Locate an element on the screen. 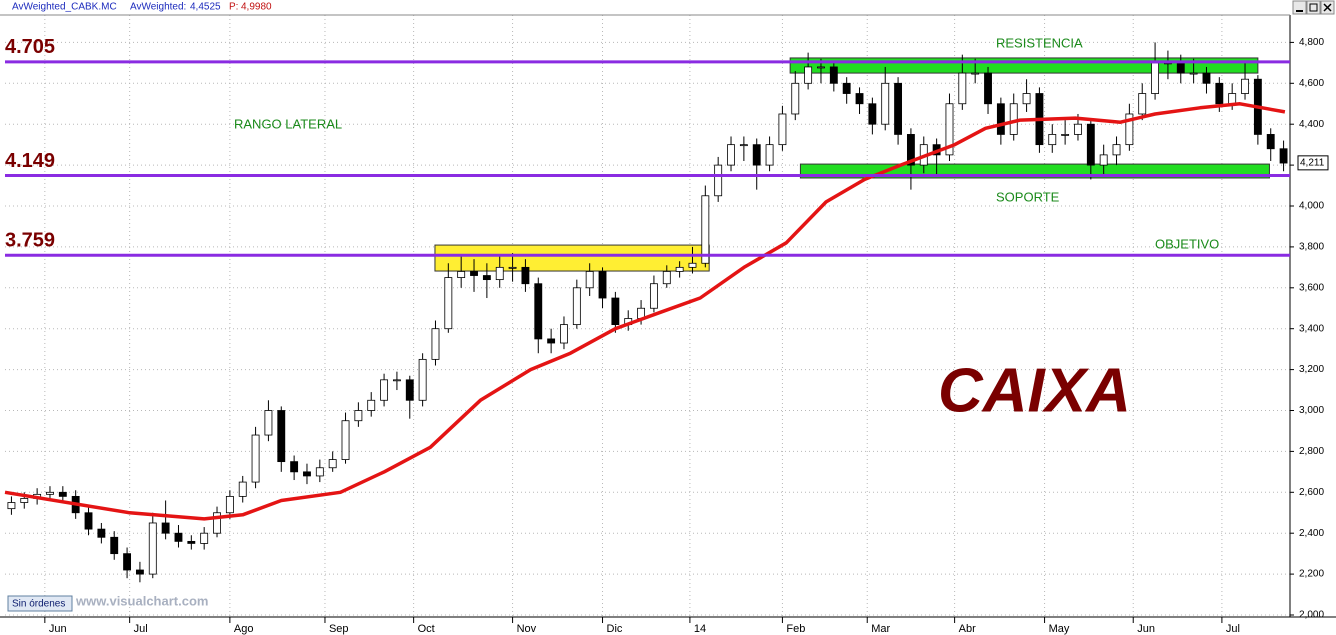 This screenshot has width=1336, height=635. x-tick-label: Dic is located at coordinates (615, 629).